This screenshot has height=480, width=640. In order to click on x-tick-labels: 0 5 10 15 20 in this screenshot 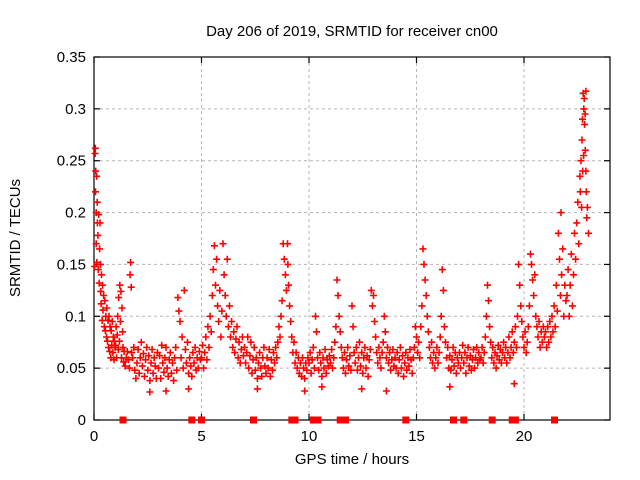, I will do `click(311, 436)`.